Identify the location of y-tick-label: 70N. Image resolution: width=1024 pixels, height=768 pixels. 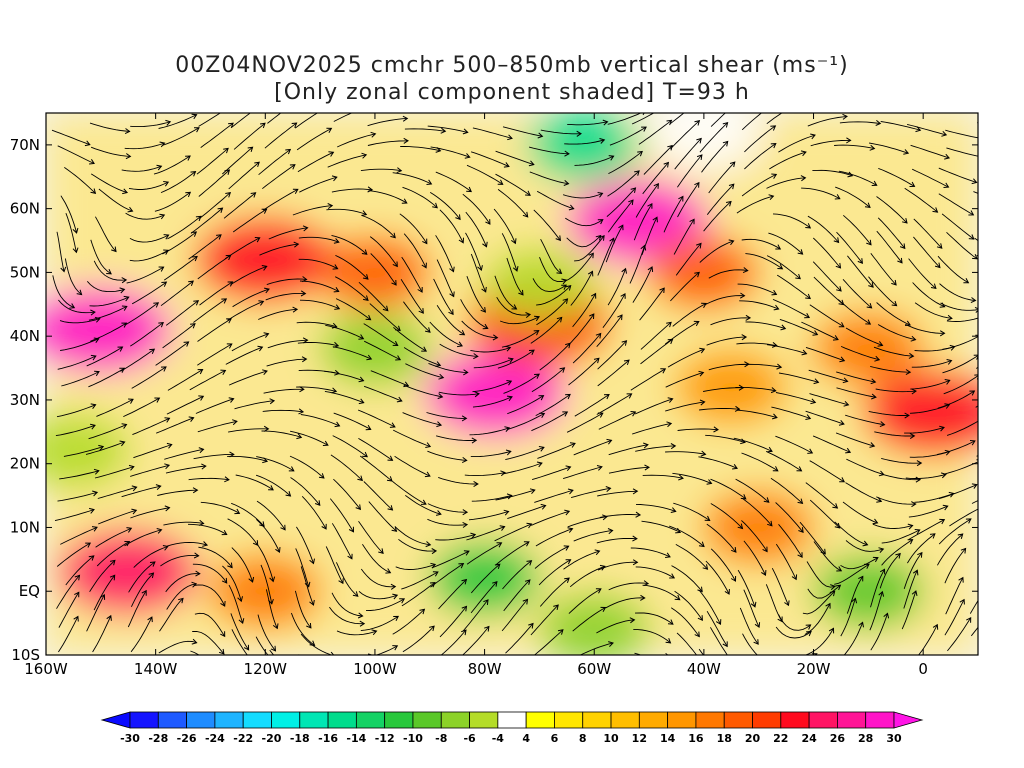
(25, 145).